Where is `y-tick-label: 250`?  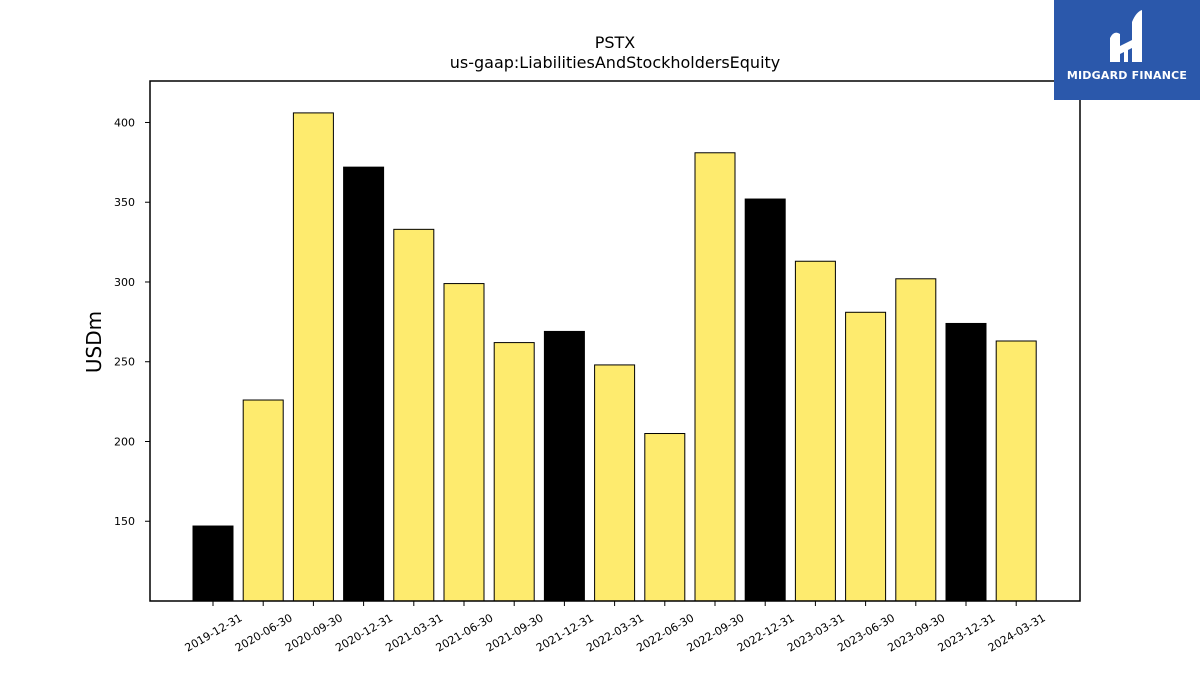 y-tick-label: 250 is located at coordinates (124, 362).